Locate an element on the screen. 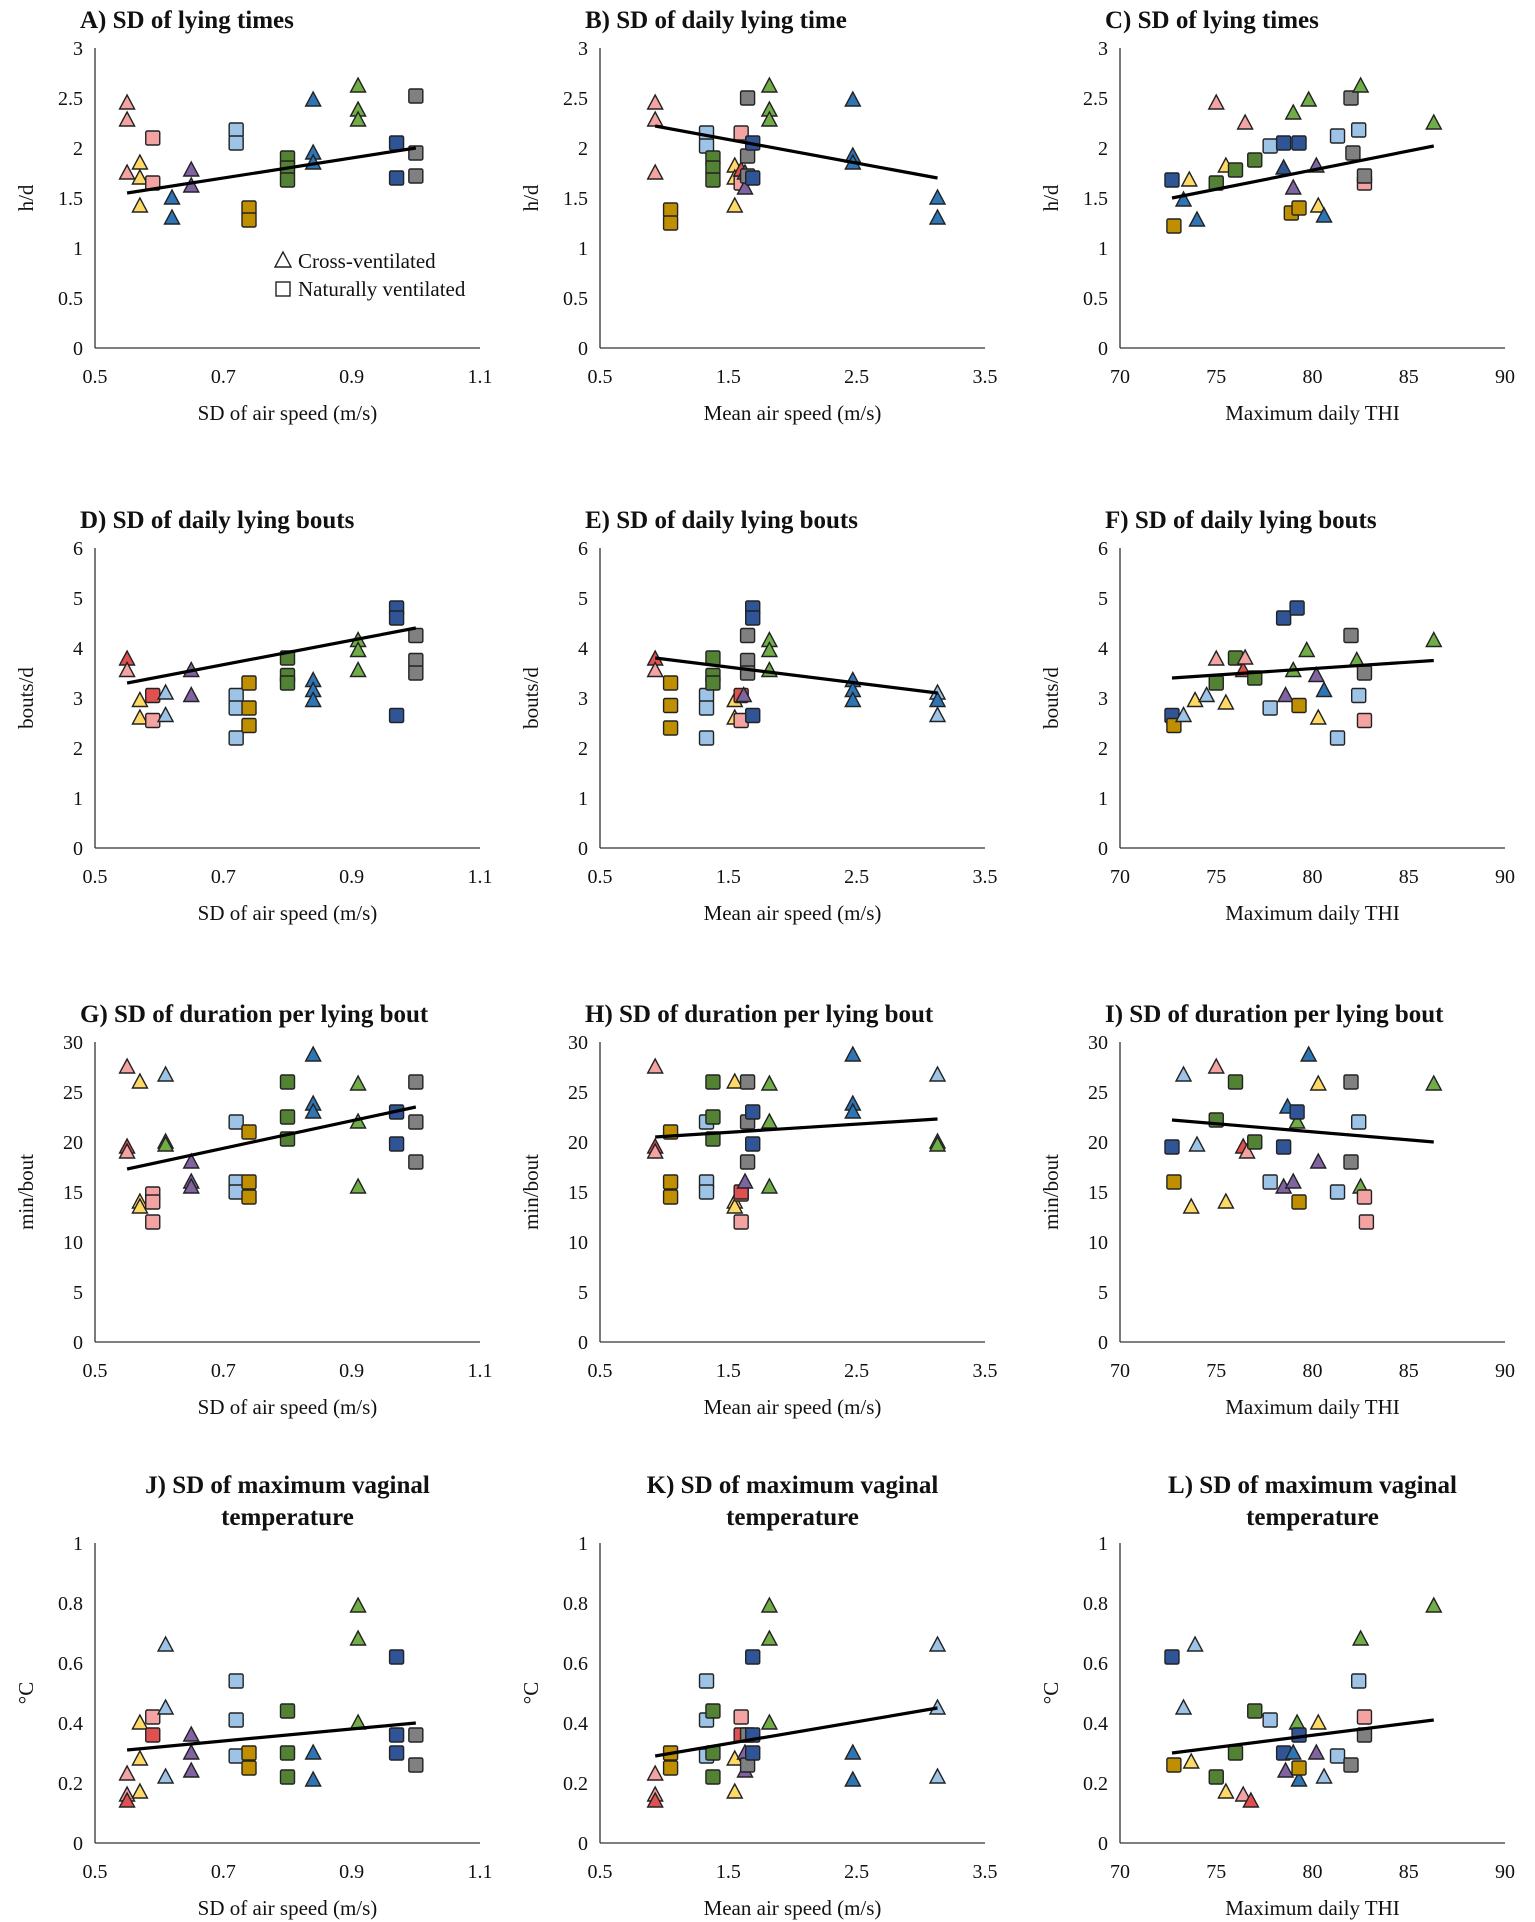  y-tick-label: 0.5 is located at coordinates (1095, 299).